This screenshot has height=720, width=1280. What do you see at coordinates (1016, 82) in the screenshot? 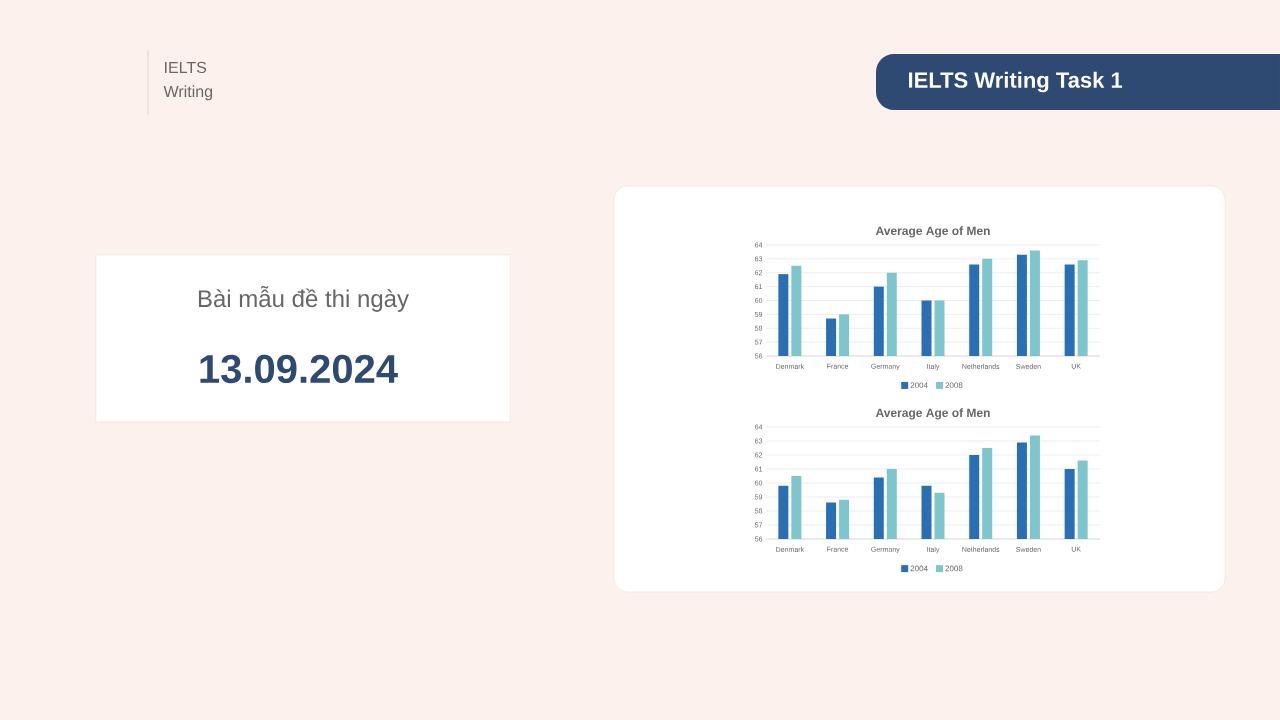
I see `text: IELTS Writing Task 1` at bounding box center [1016, 82].